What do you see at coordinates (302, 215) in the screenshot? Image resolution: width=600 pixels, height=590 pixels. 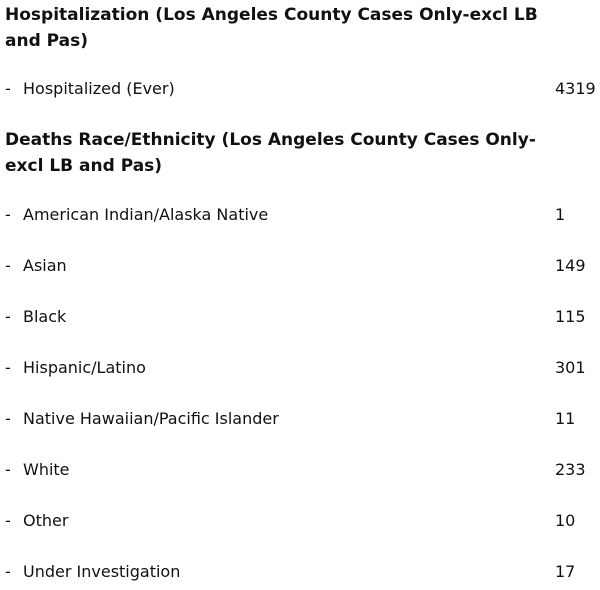 I see `deaths-row-american-indian-alaska-native: - American Indian/Alaska Native 1` at bounding box center [302, 215].